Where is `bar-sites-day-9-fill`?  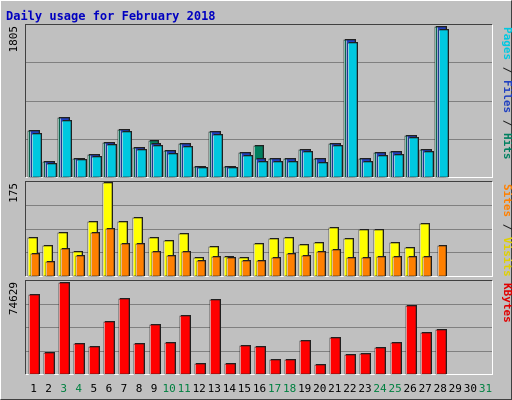
bar-sites-day-9-fill is located at coordinates (156, 264).